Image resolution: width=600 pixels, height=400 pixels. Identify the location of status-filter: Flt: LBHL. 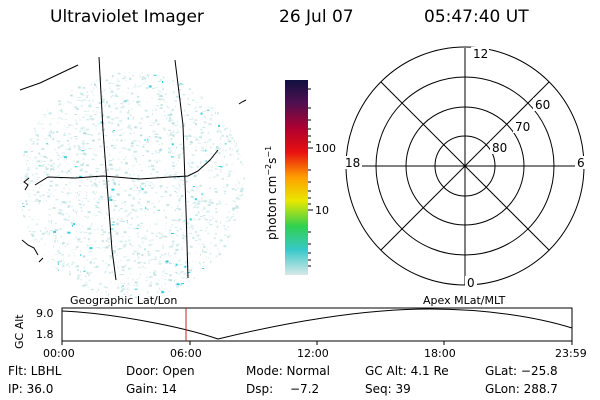
(35, 371).